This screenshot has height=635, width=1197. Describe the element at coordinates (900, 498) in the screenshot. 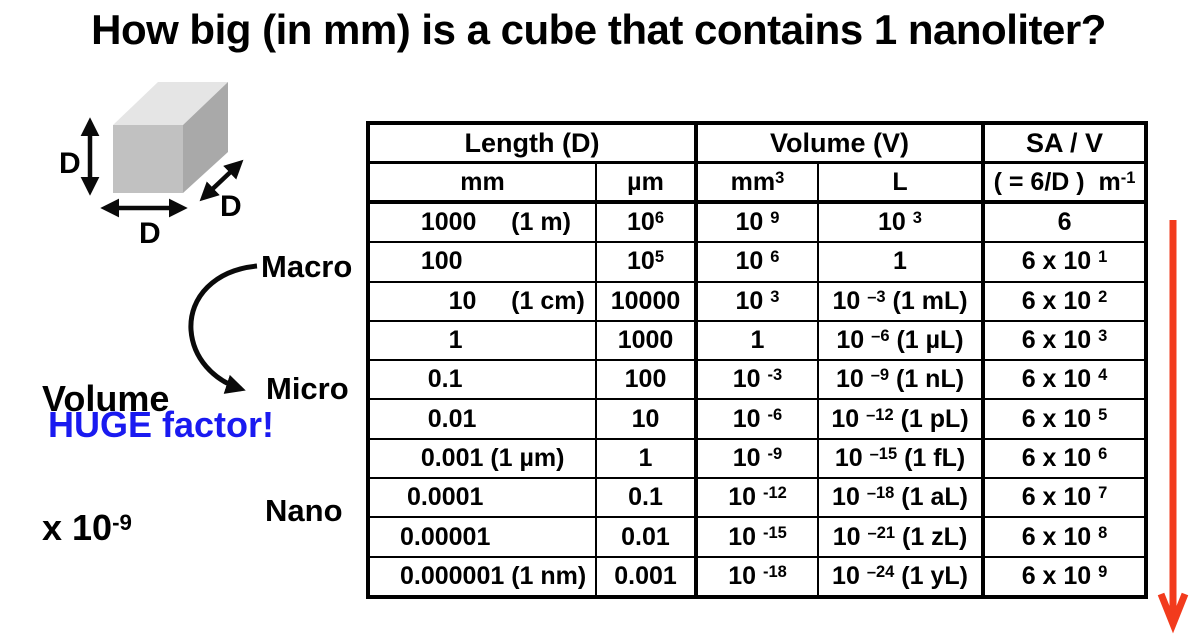

I see `table-cell: 10 –18 (1 aL)` at that location.